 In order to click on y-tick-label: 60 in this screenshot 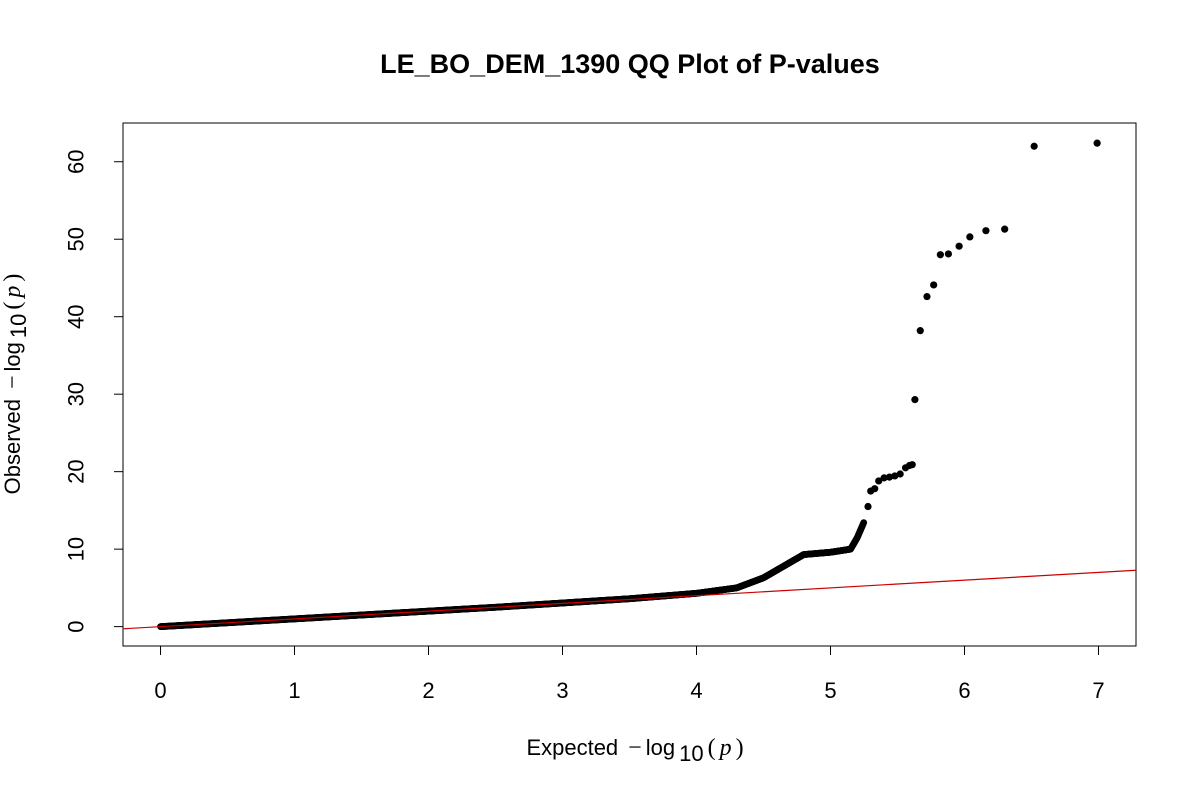, I will do `click(76, 161)`.